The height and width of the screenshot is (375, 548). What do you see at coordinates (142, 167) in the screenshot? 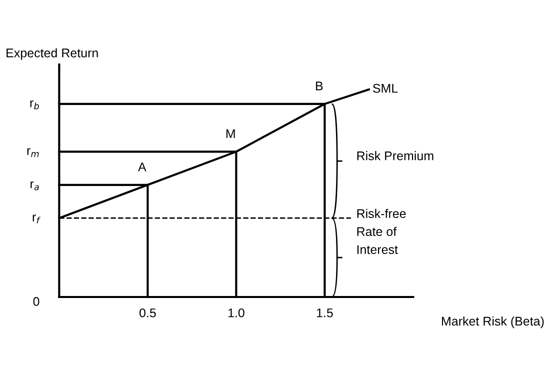
I see `annotation: A` at bounding box center [142, 167].